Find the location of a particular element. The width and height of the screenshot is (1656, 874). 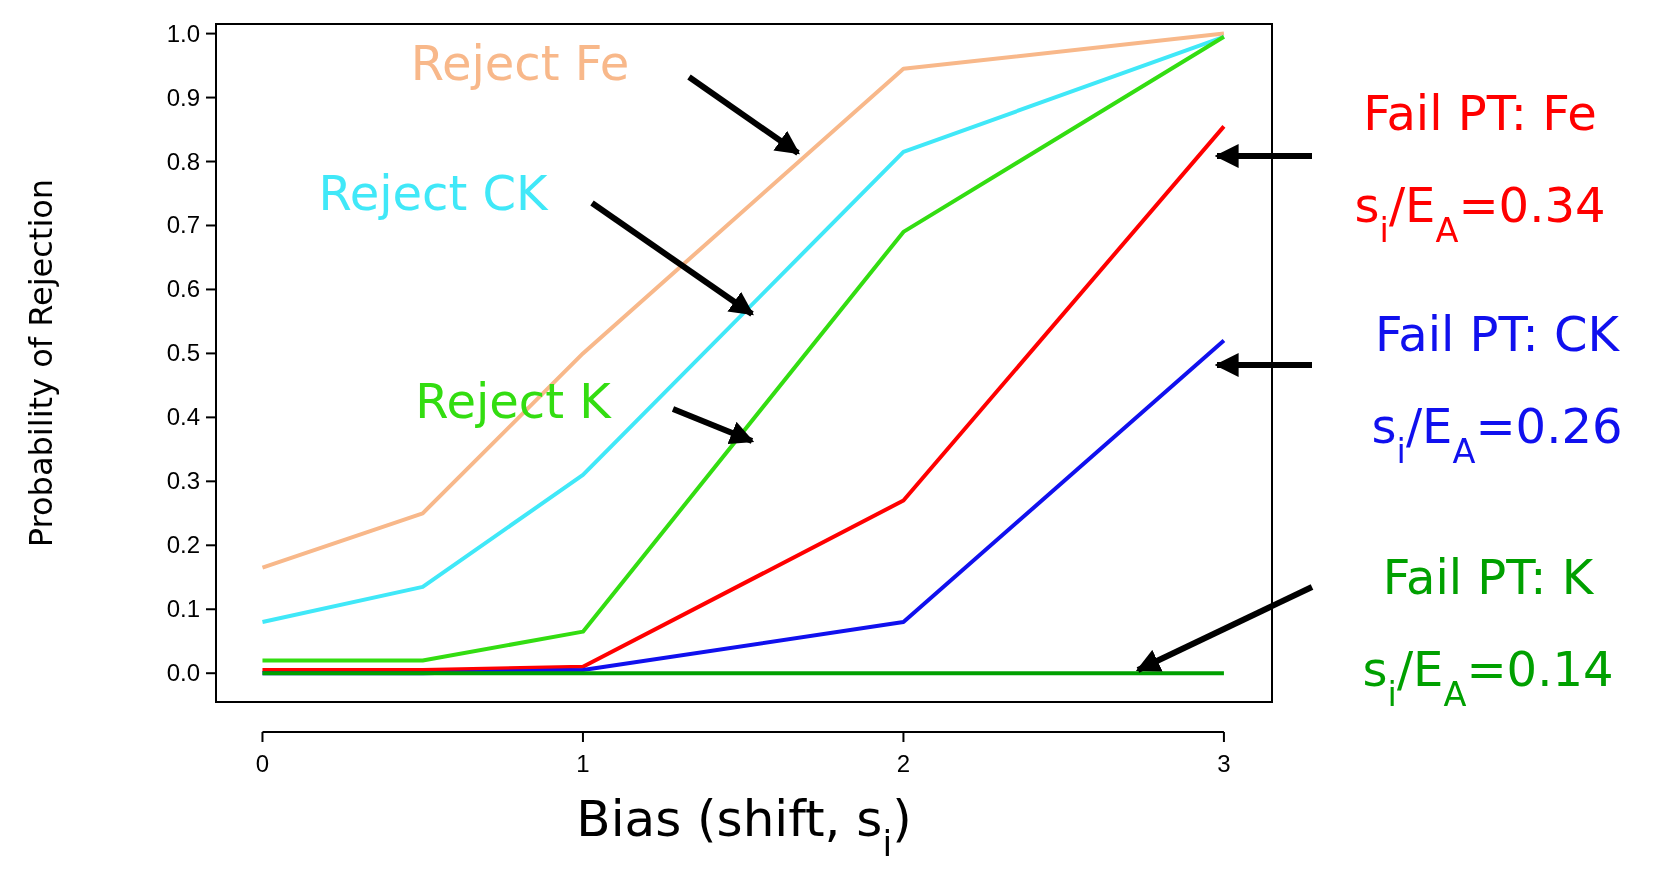

x-tick-label: 3 is located at coordinates (1224, 763).